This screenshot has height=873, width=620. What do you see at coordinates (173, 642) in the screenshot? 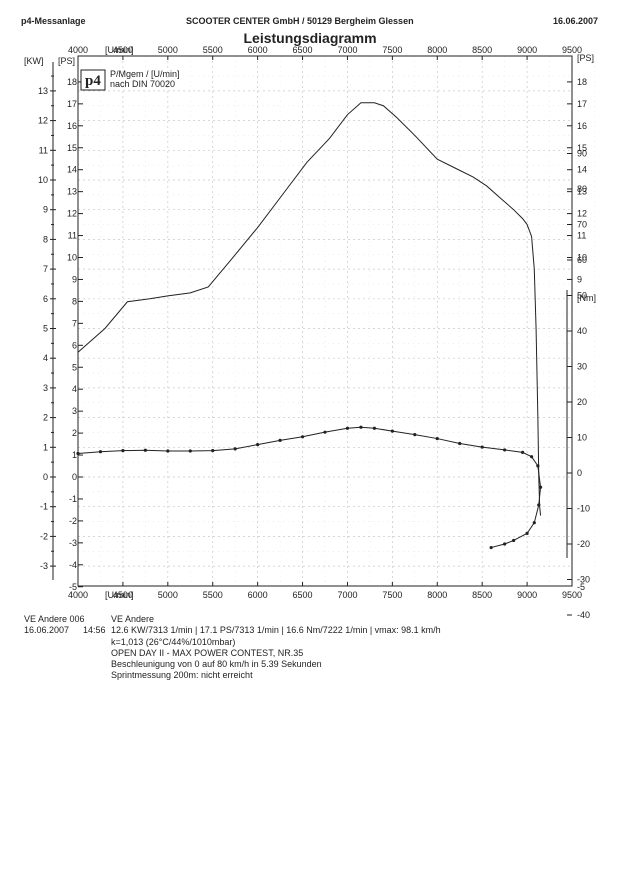
I see `correction-factor: k=1,013 (26°C/44%/1010mbar)` at bounding box center [173, 642].